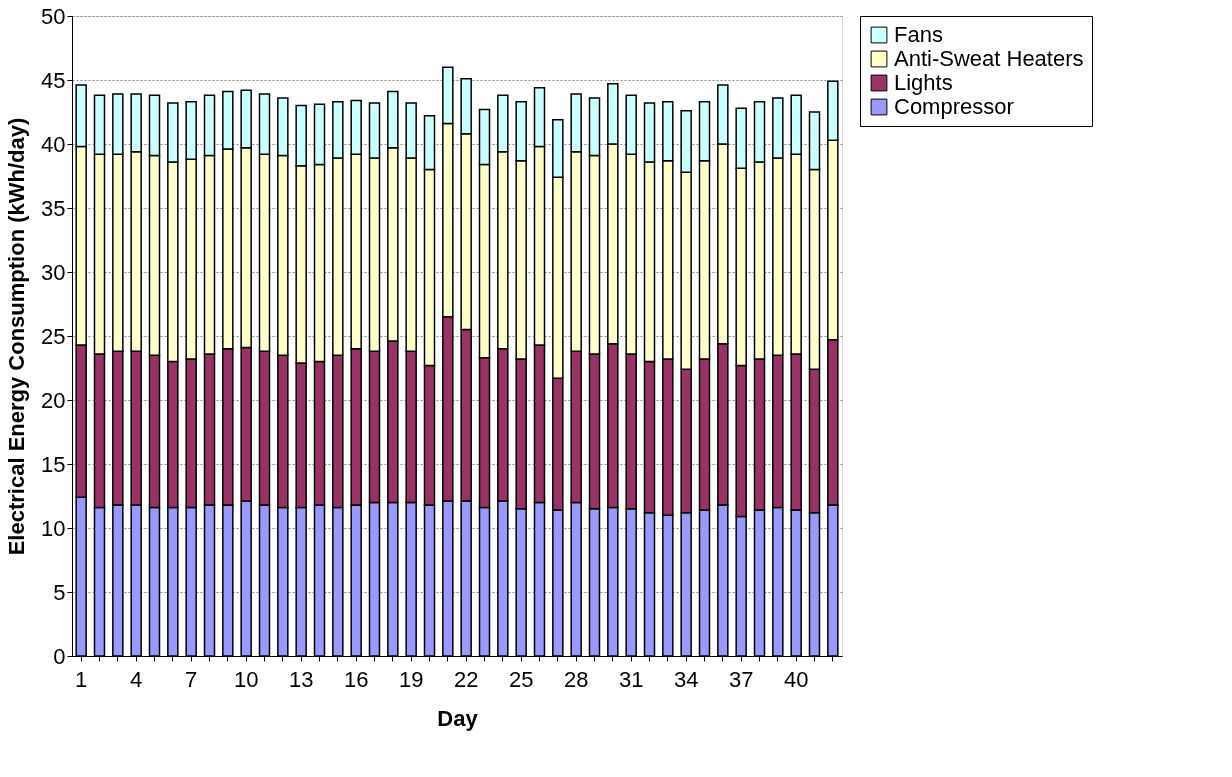 Image resolution: width=1232 pixels, height=777 pixels. What do you see at coordinates (741, 679) in the screenshot?
I see `x-tick-label: 37` at bounding box center [741, 679].